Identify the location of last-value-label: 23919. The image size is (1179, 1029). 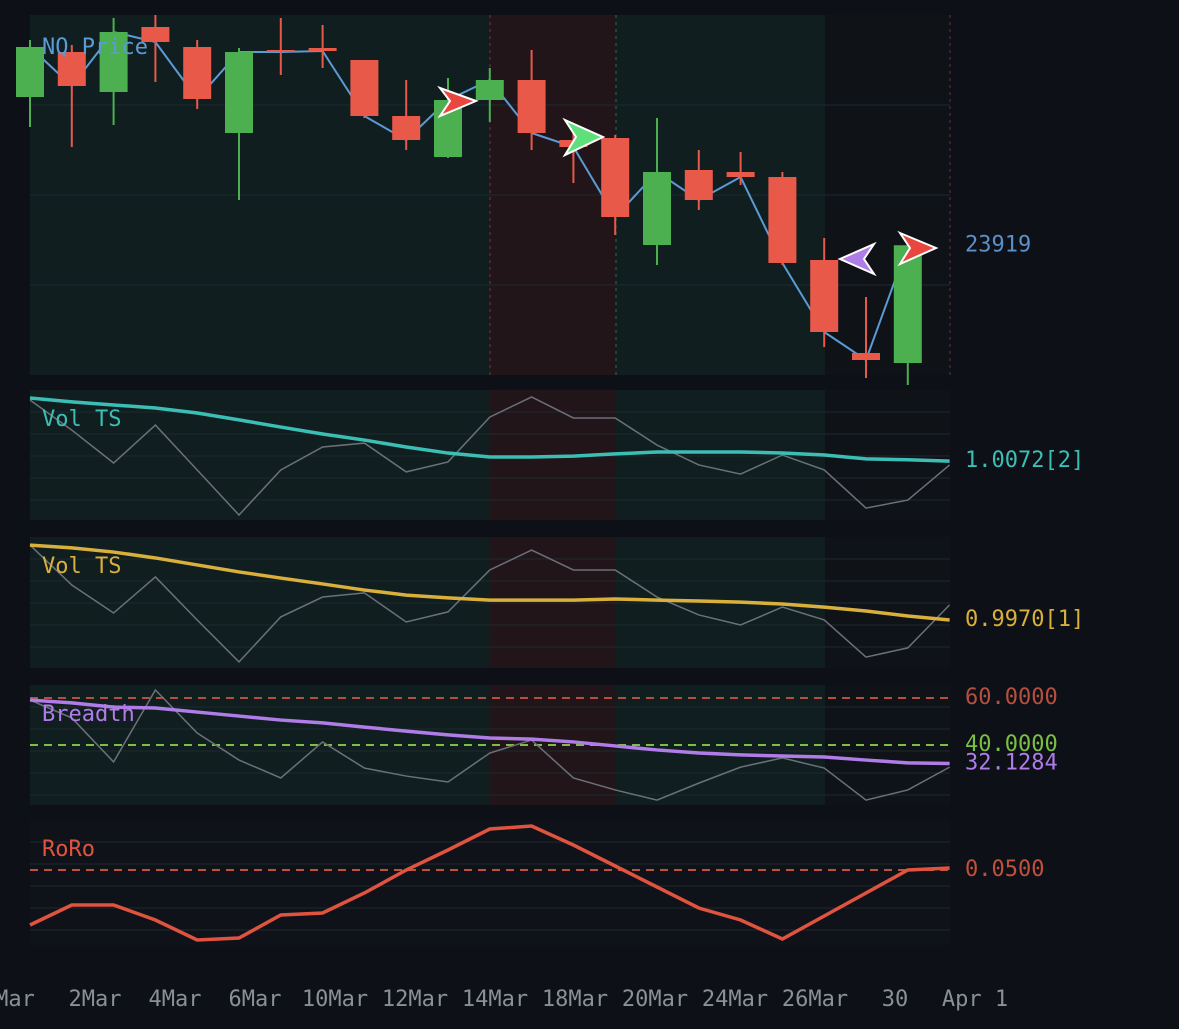
(998, 244).